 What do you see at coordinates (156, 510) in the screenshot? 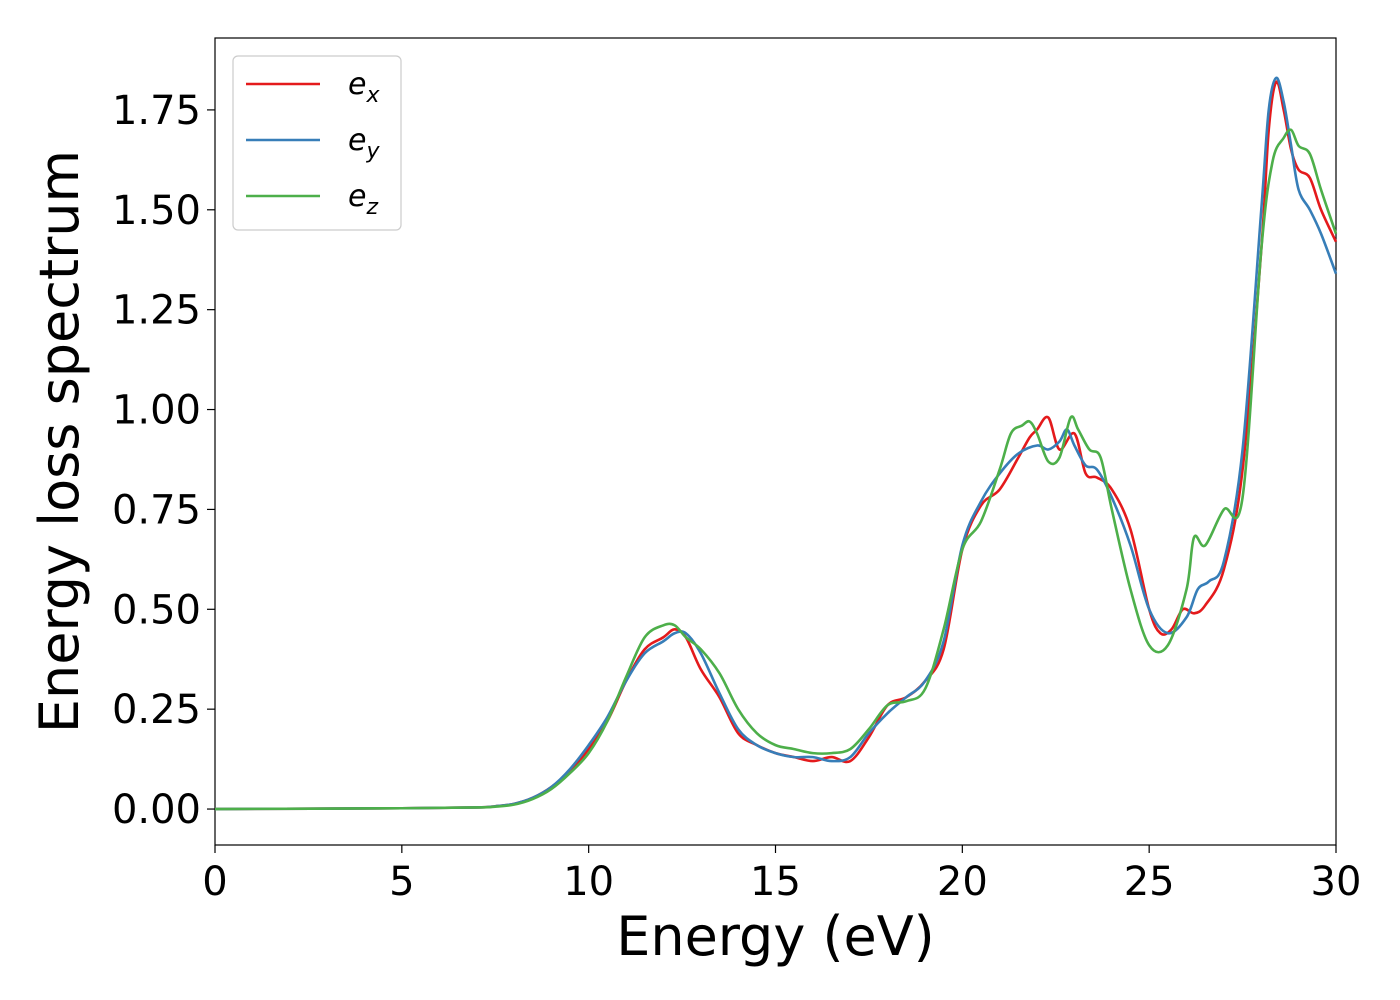
I see `y-tick-label: 0.75` at bounding box center [156, 510].